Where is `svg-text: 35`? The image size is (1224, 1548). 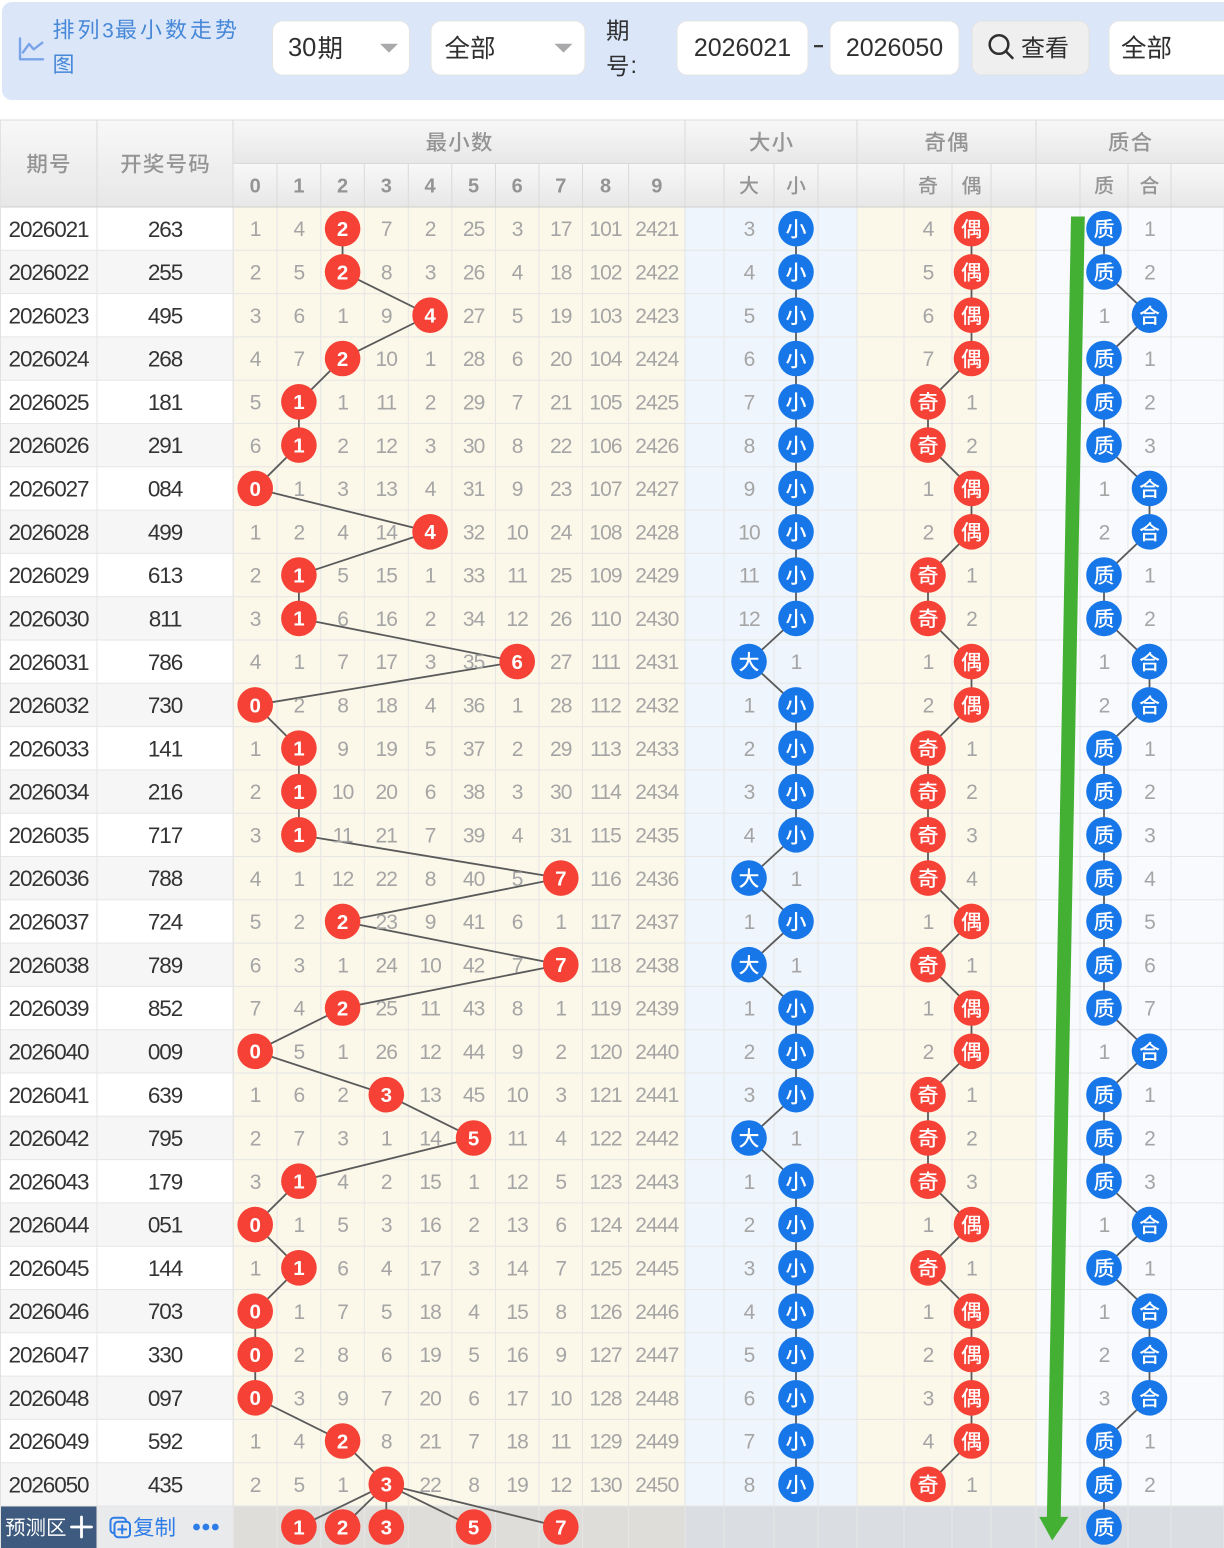
svg-text: 35 is located at coordinates (474, 662).